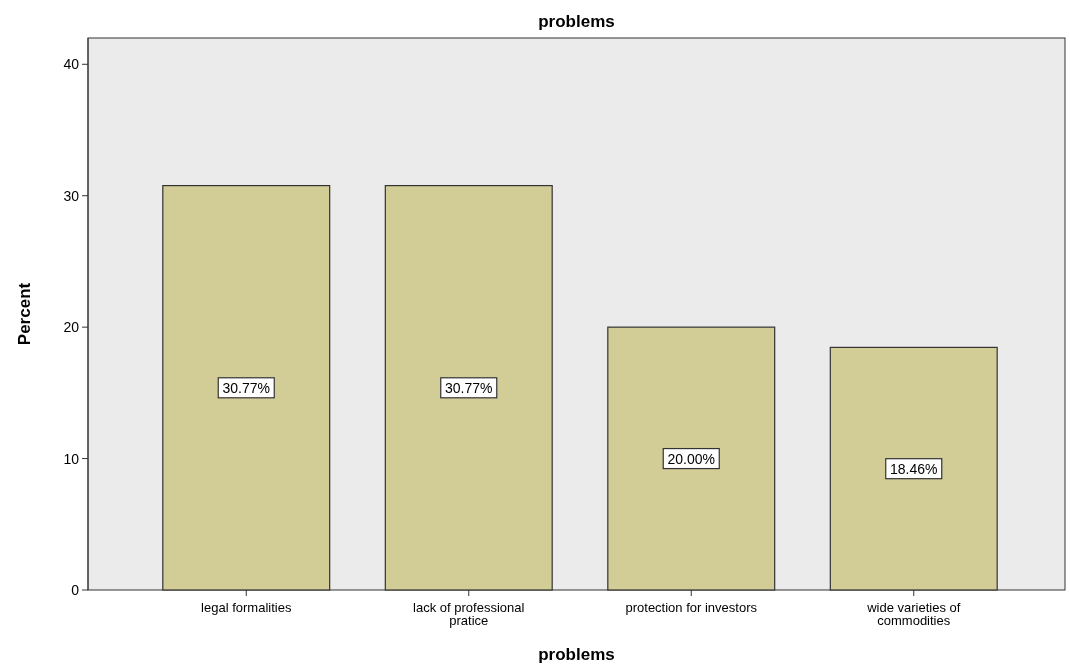  Describe the element at coordinates (71, 458) in the screenshot. I see `y-tick-label: 10` at that location.